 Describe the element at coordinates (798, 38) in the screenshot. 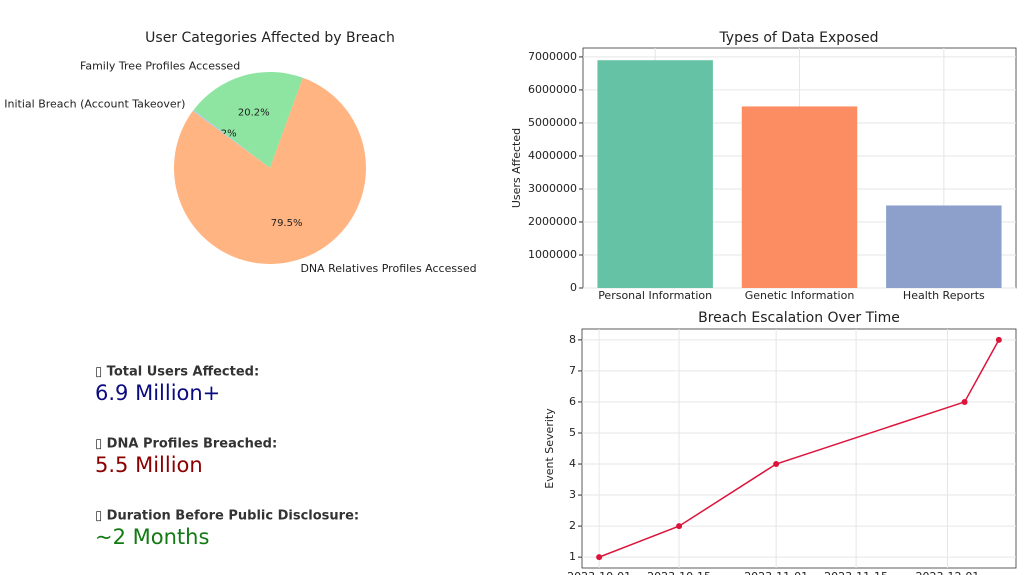

I see `chart-title: Types of Data Exposed` at that location.